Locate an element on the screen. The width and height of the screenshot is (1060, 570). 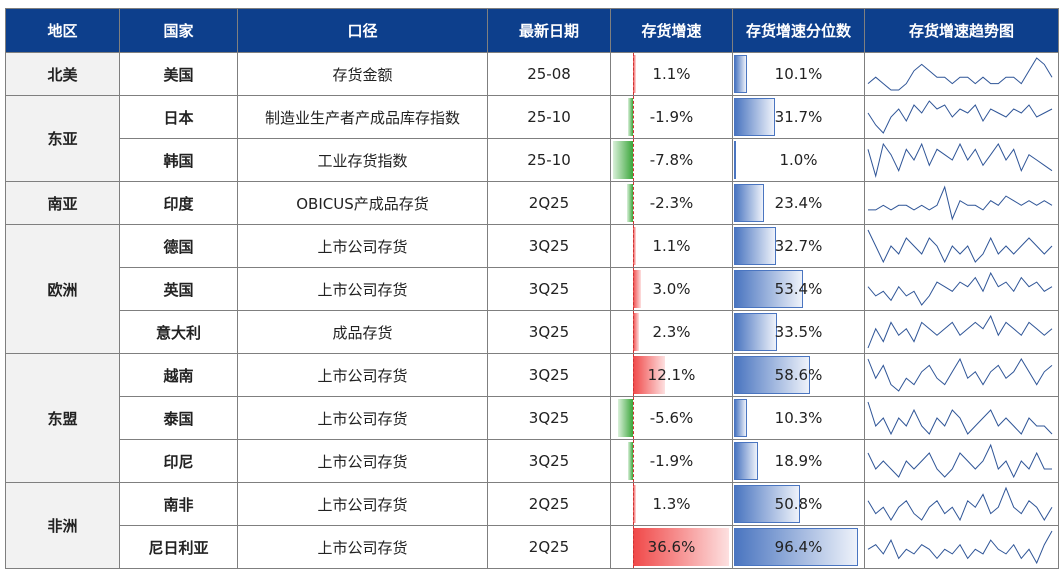
country-cell: 日本 is located at coordinates (178, 117).